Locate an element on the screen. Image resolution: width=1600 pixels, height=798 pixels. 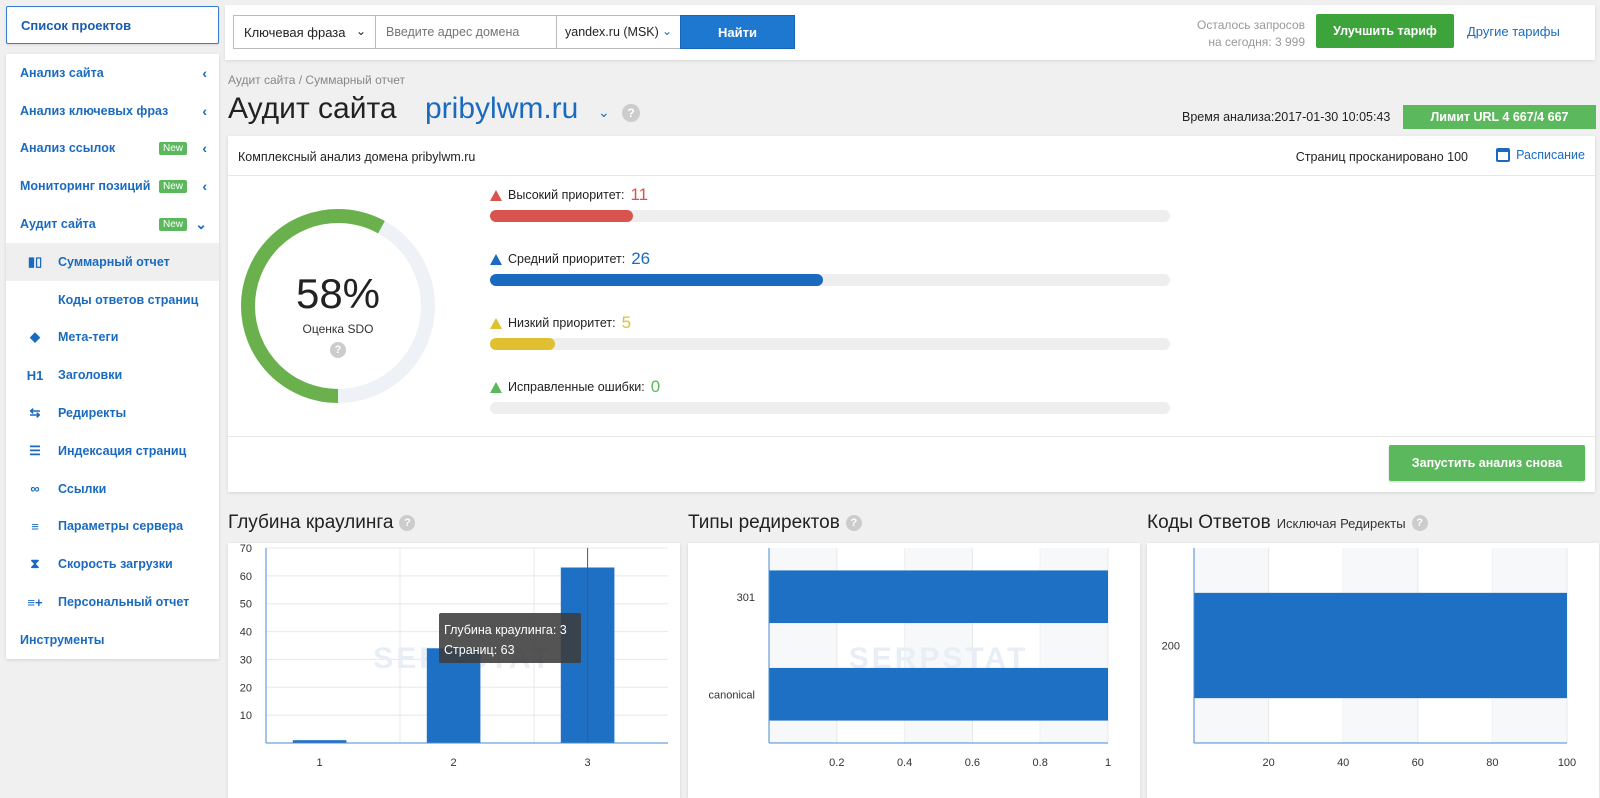
sidebar-item-section: Аудит сайта New ⌄ is located at coordinates (112, 224).